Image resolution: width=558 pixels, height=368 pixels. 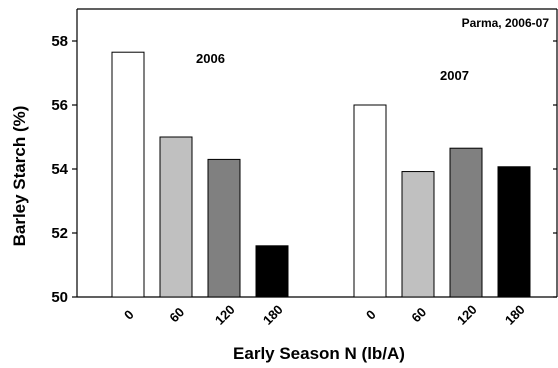 What do you see at coordinates (59, 297) in the screenshot?
I see `y-tick-label: 50` at bounding box center [59, 297].